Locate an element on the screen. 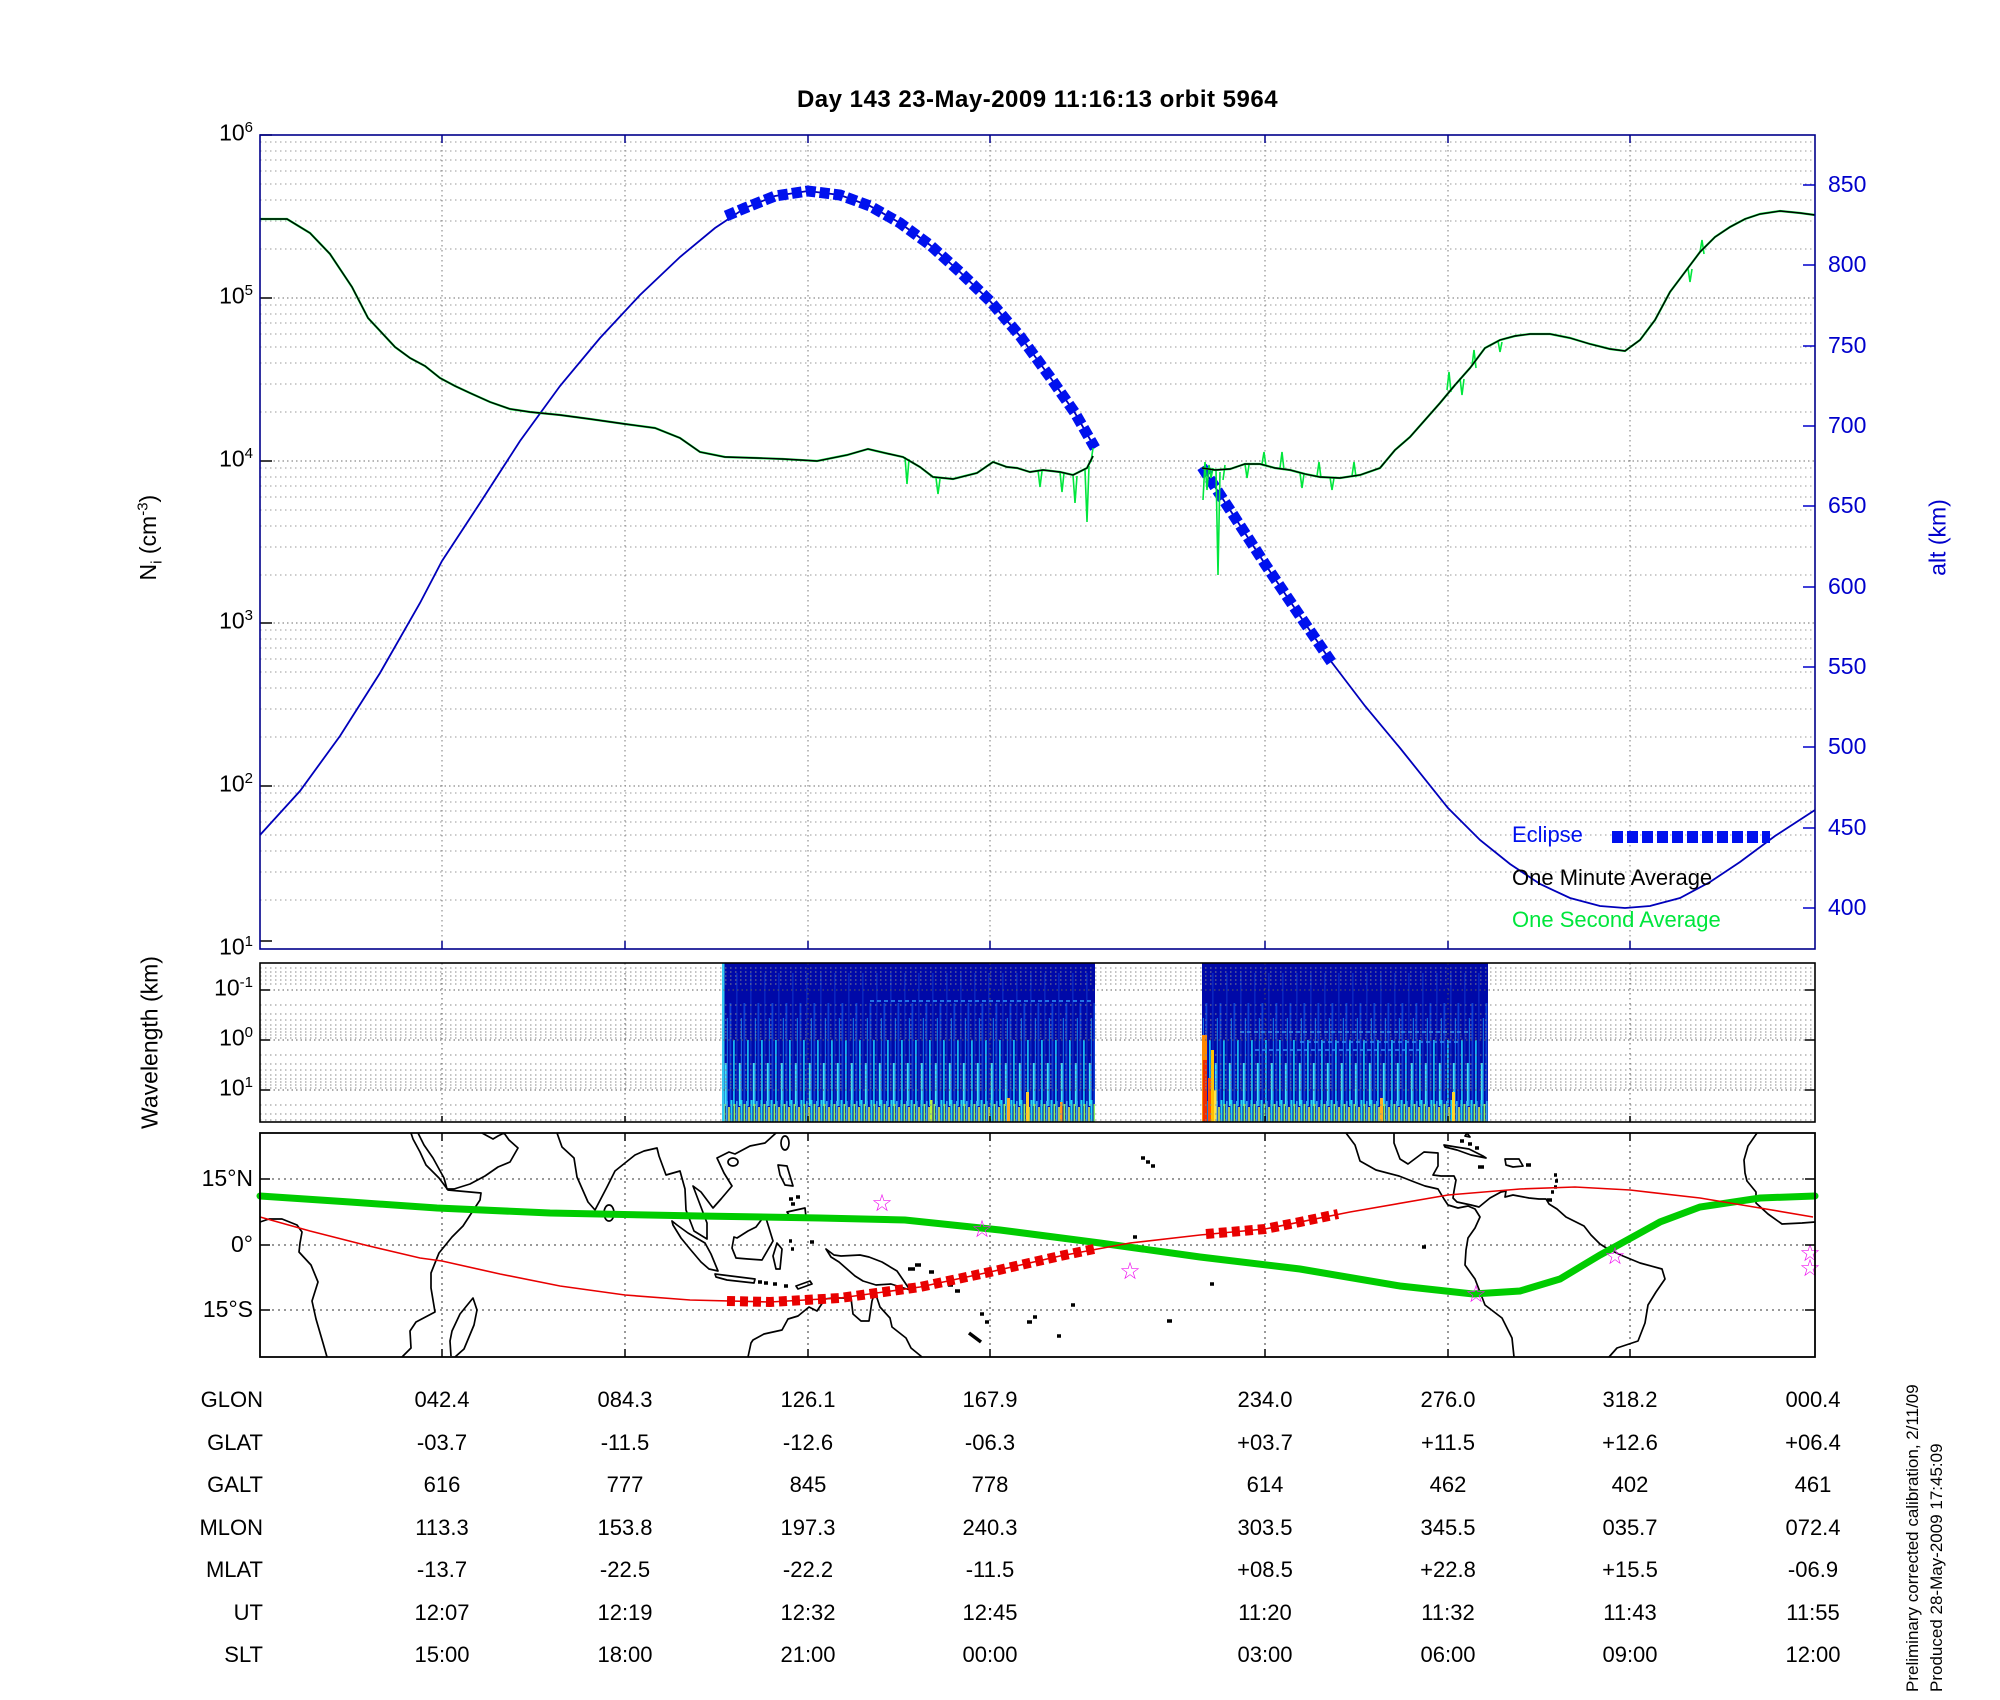 Image resolution: width=2000 pixels, height=1700 pixels. table-cell: 11:43 is located at coordinates (1630, 1612).